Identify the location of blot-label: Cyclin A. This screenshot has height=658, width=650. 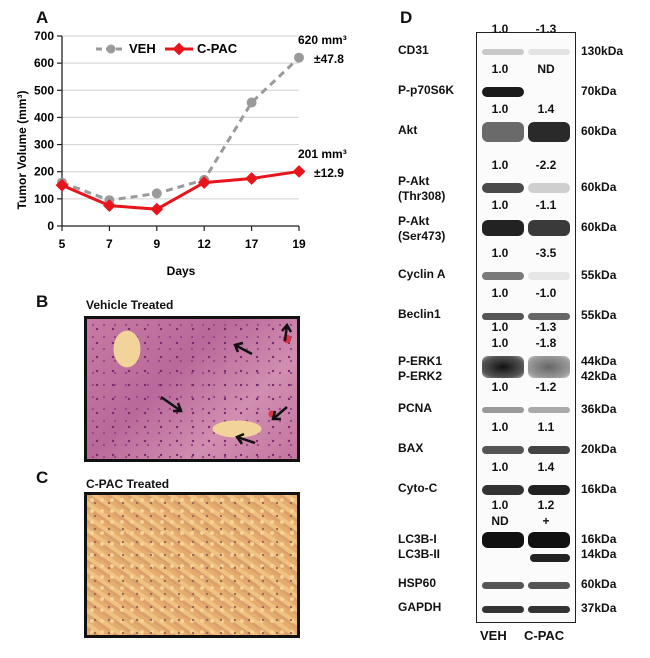
(422, 274).